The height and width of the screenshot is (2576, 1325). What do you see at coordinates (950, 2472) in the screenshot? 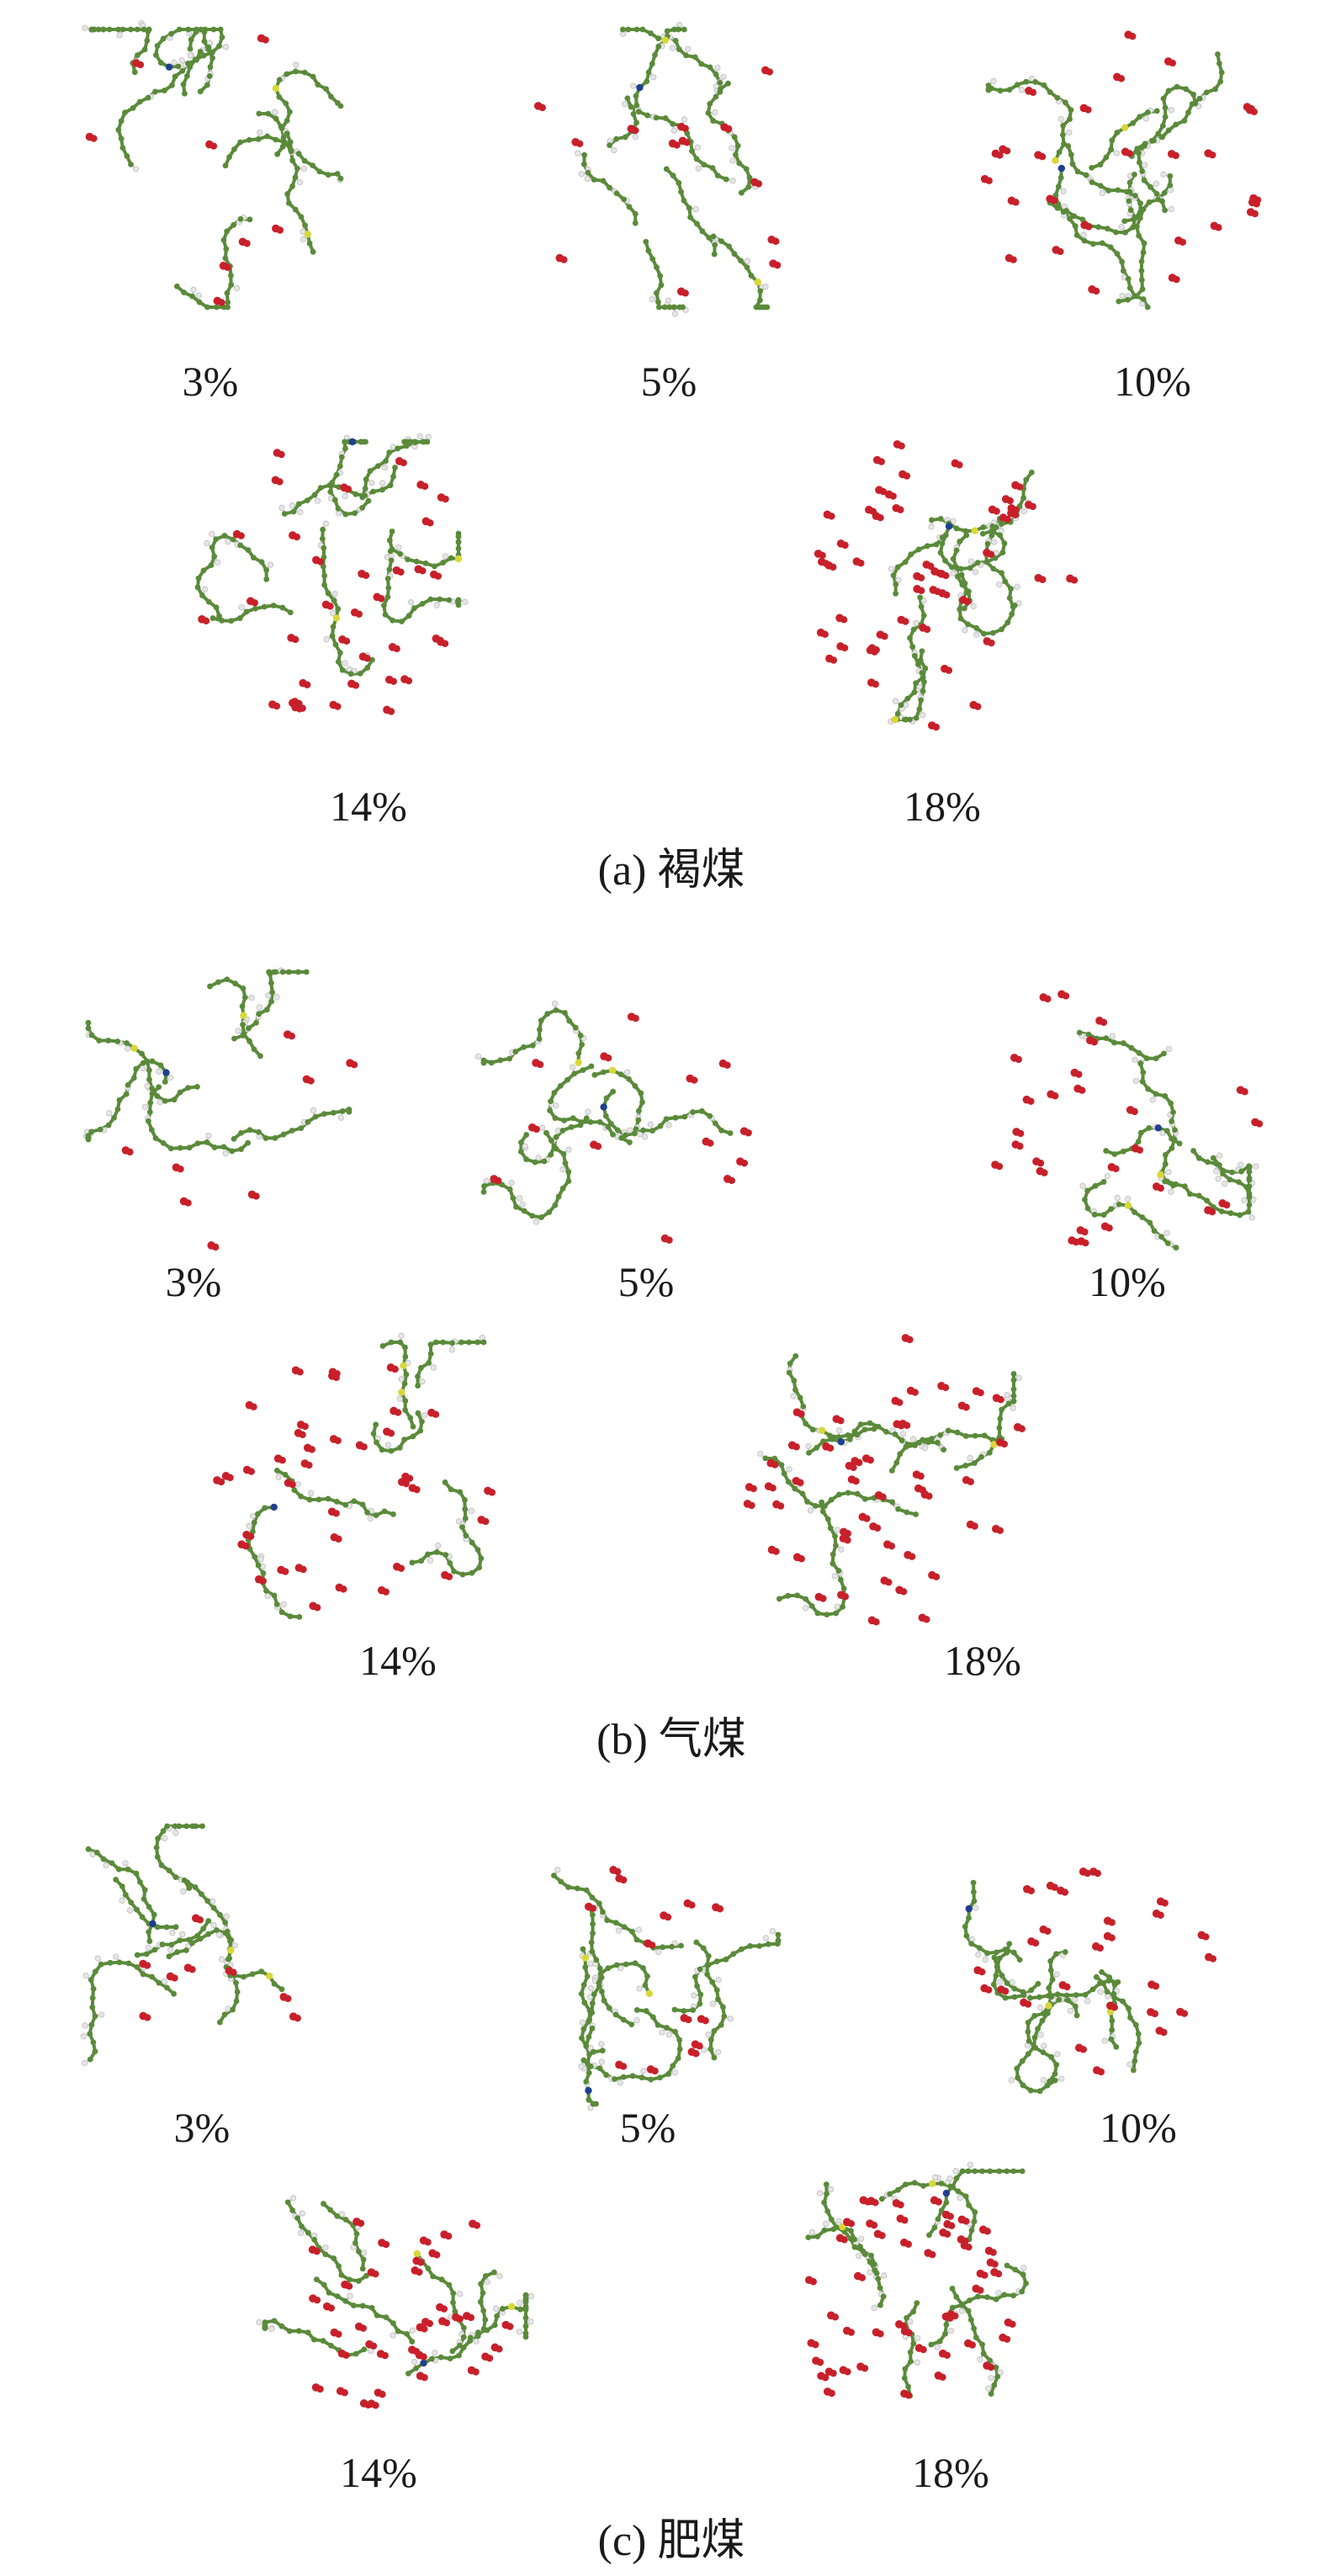
I see `label-c-18: 18%` at bounding box center [950, 2472].